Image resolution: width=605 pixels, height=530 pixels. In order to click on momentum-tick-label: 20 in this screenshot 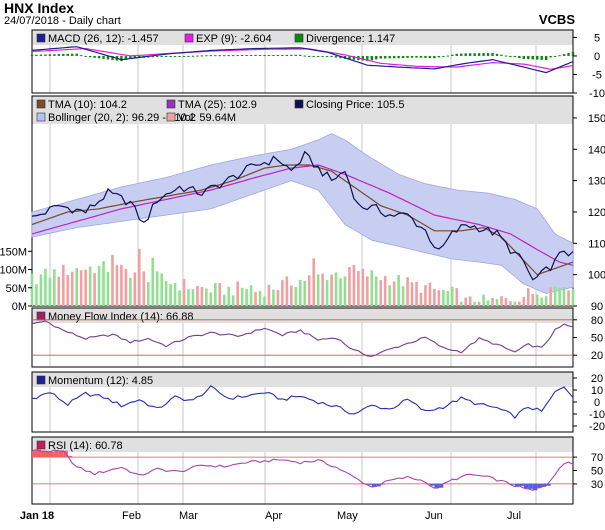, I will do `click(597, 379)`.